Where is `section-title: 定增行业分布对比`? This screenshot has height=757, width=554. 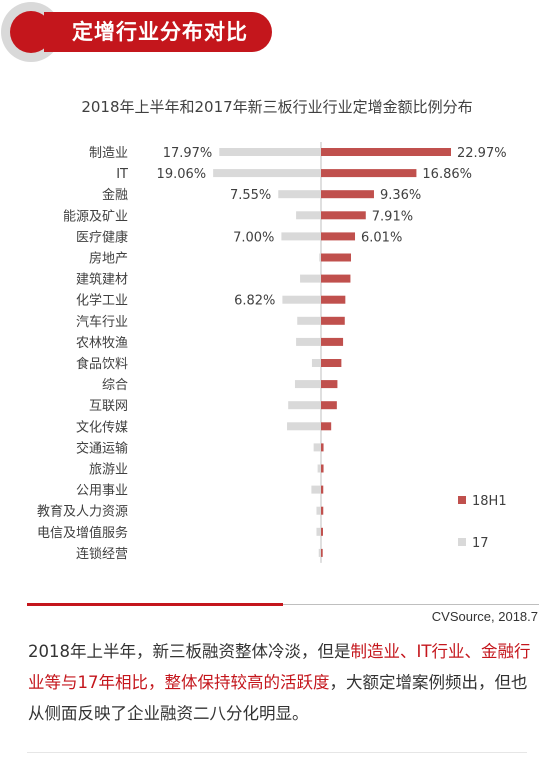 section-title: 定增行业分布对比 is located at coordinates (160, 32).